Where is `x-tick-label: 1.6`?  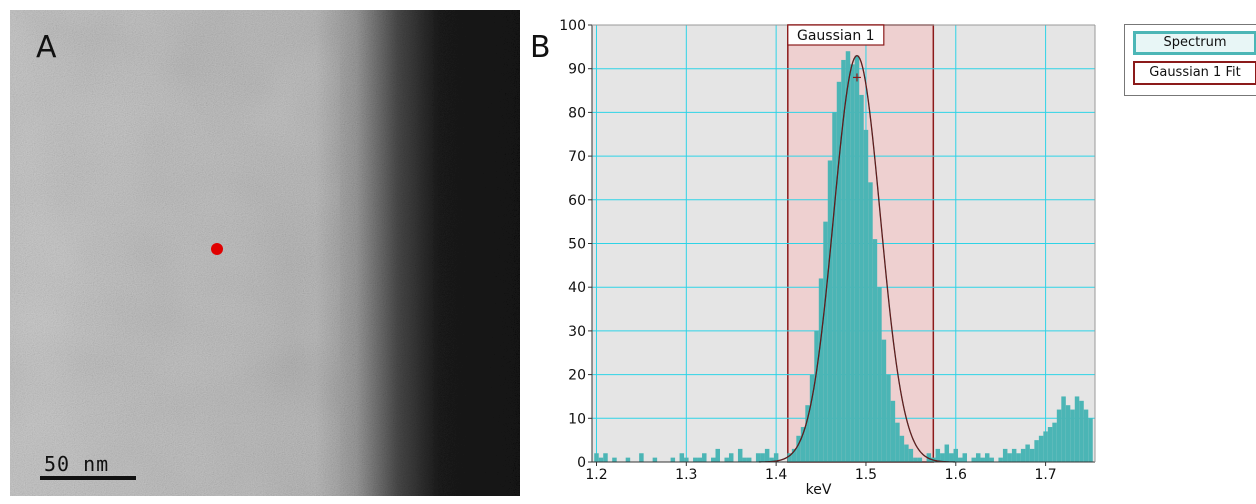
x-tick-label: 1.6 is located at coordinates (956, 475).